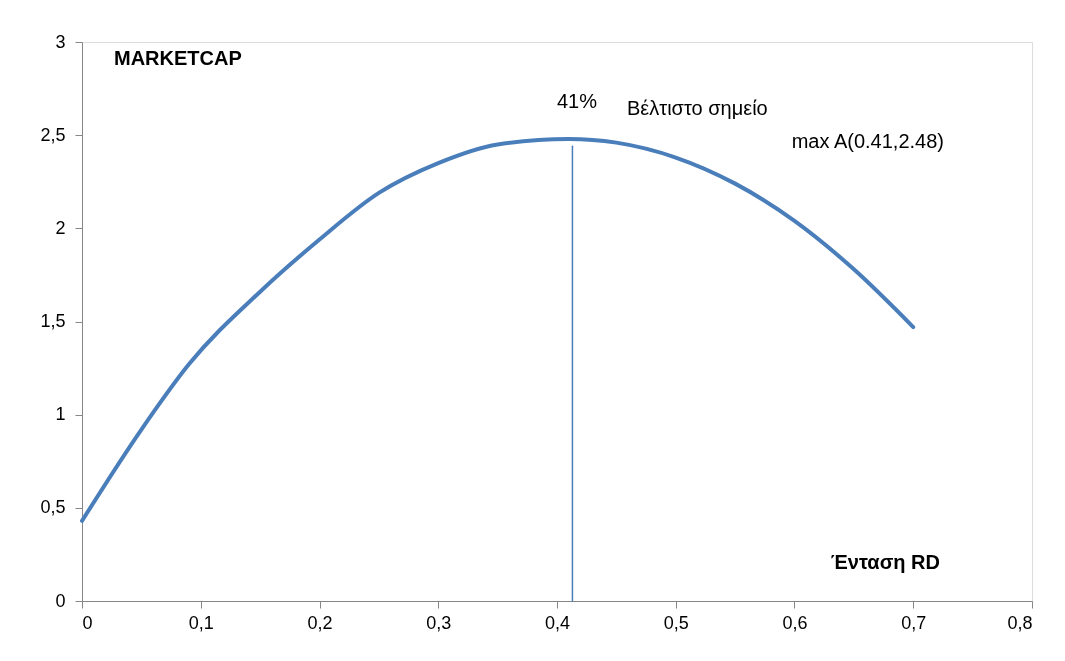  Describe the element at coordinates (60, 227) in the screenshot. I see `y-tick-label: 2` at that location.